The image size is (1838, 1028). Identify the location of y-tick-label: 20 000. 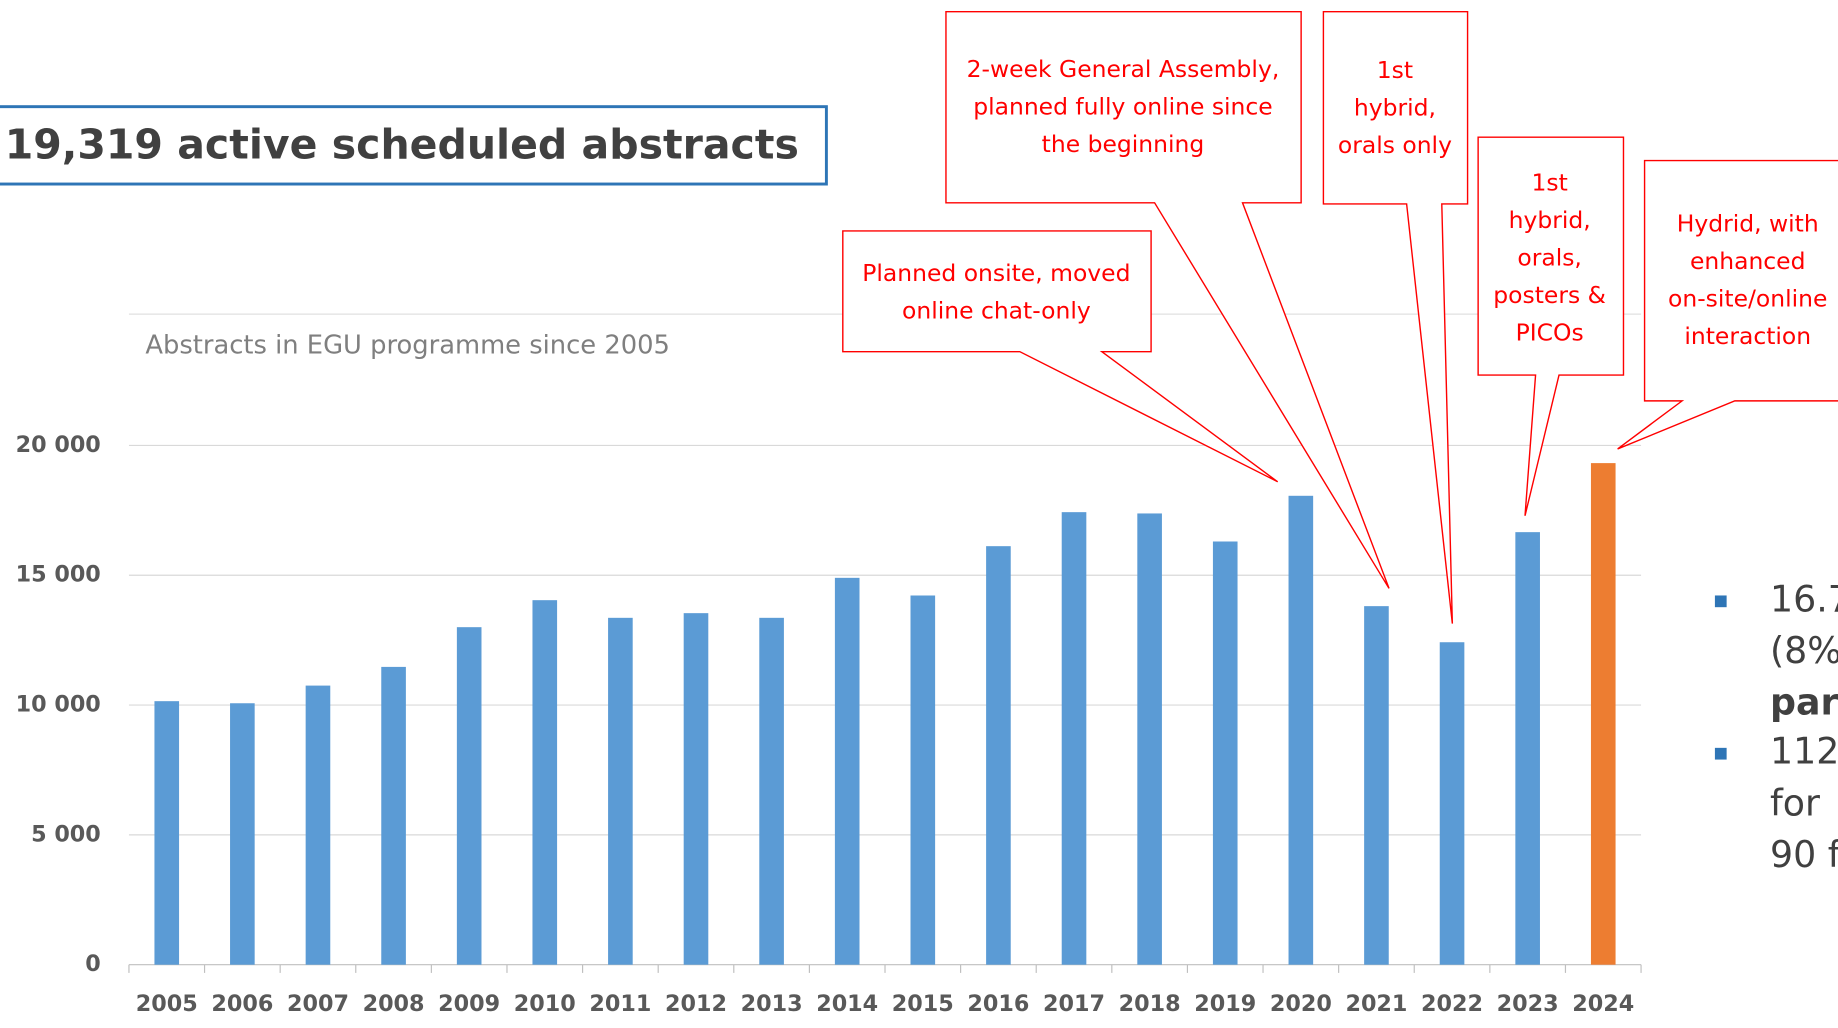
(58, 445).